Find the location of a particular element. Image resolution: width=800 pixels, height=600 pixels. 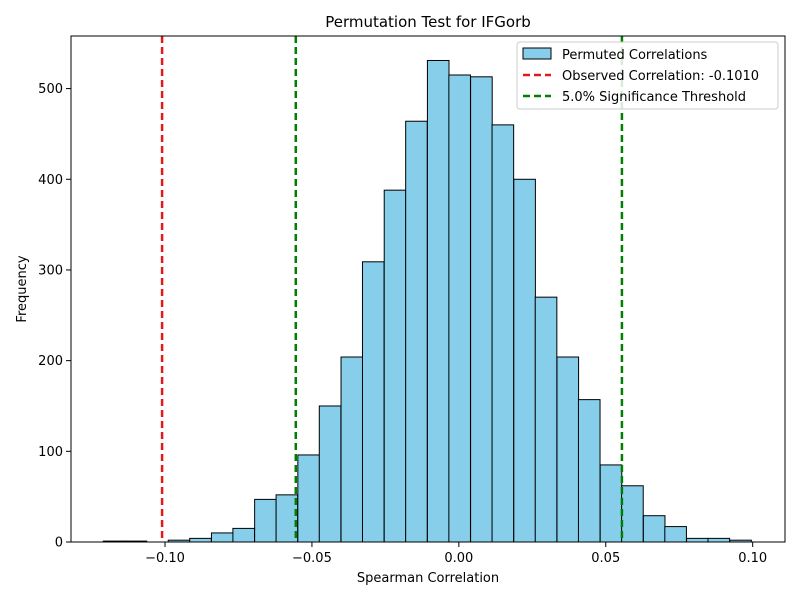

y-axis-ticks: 0 100 200 300 400 500 is located at coordinates (54, 316).